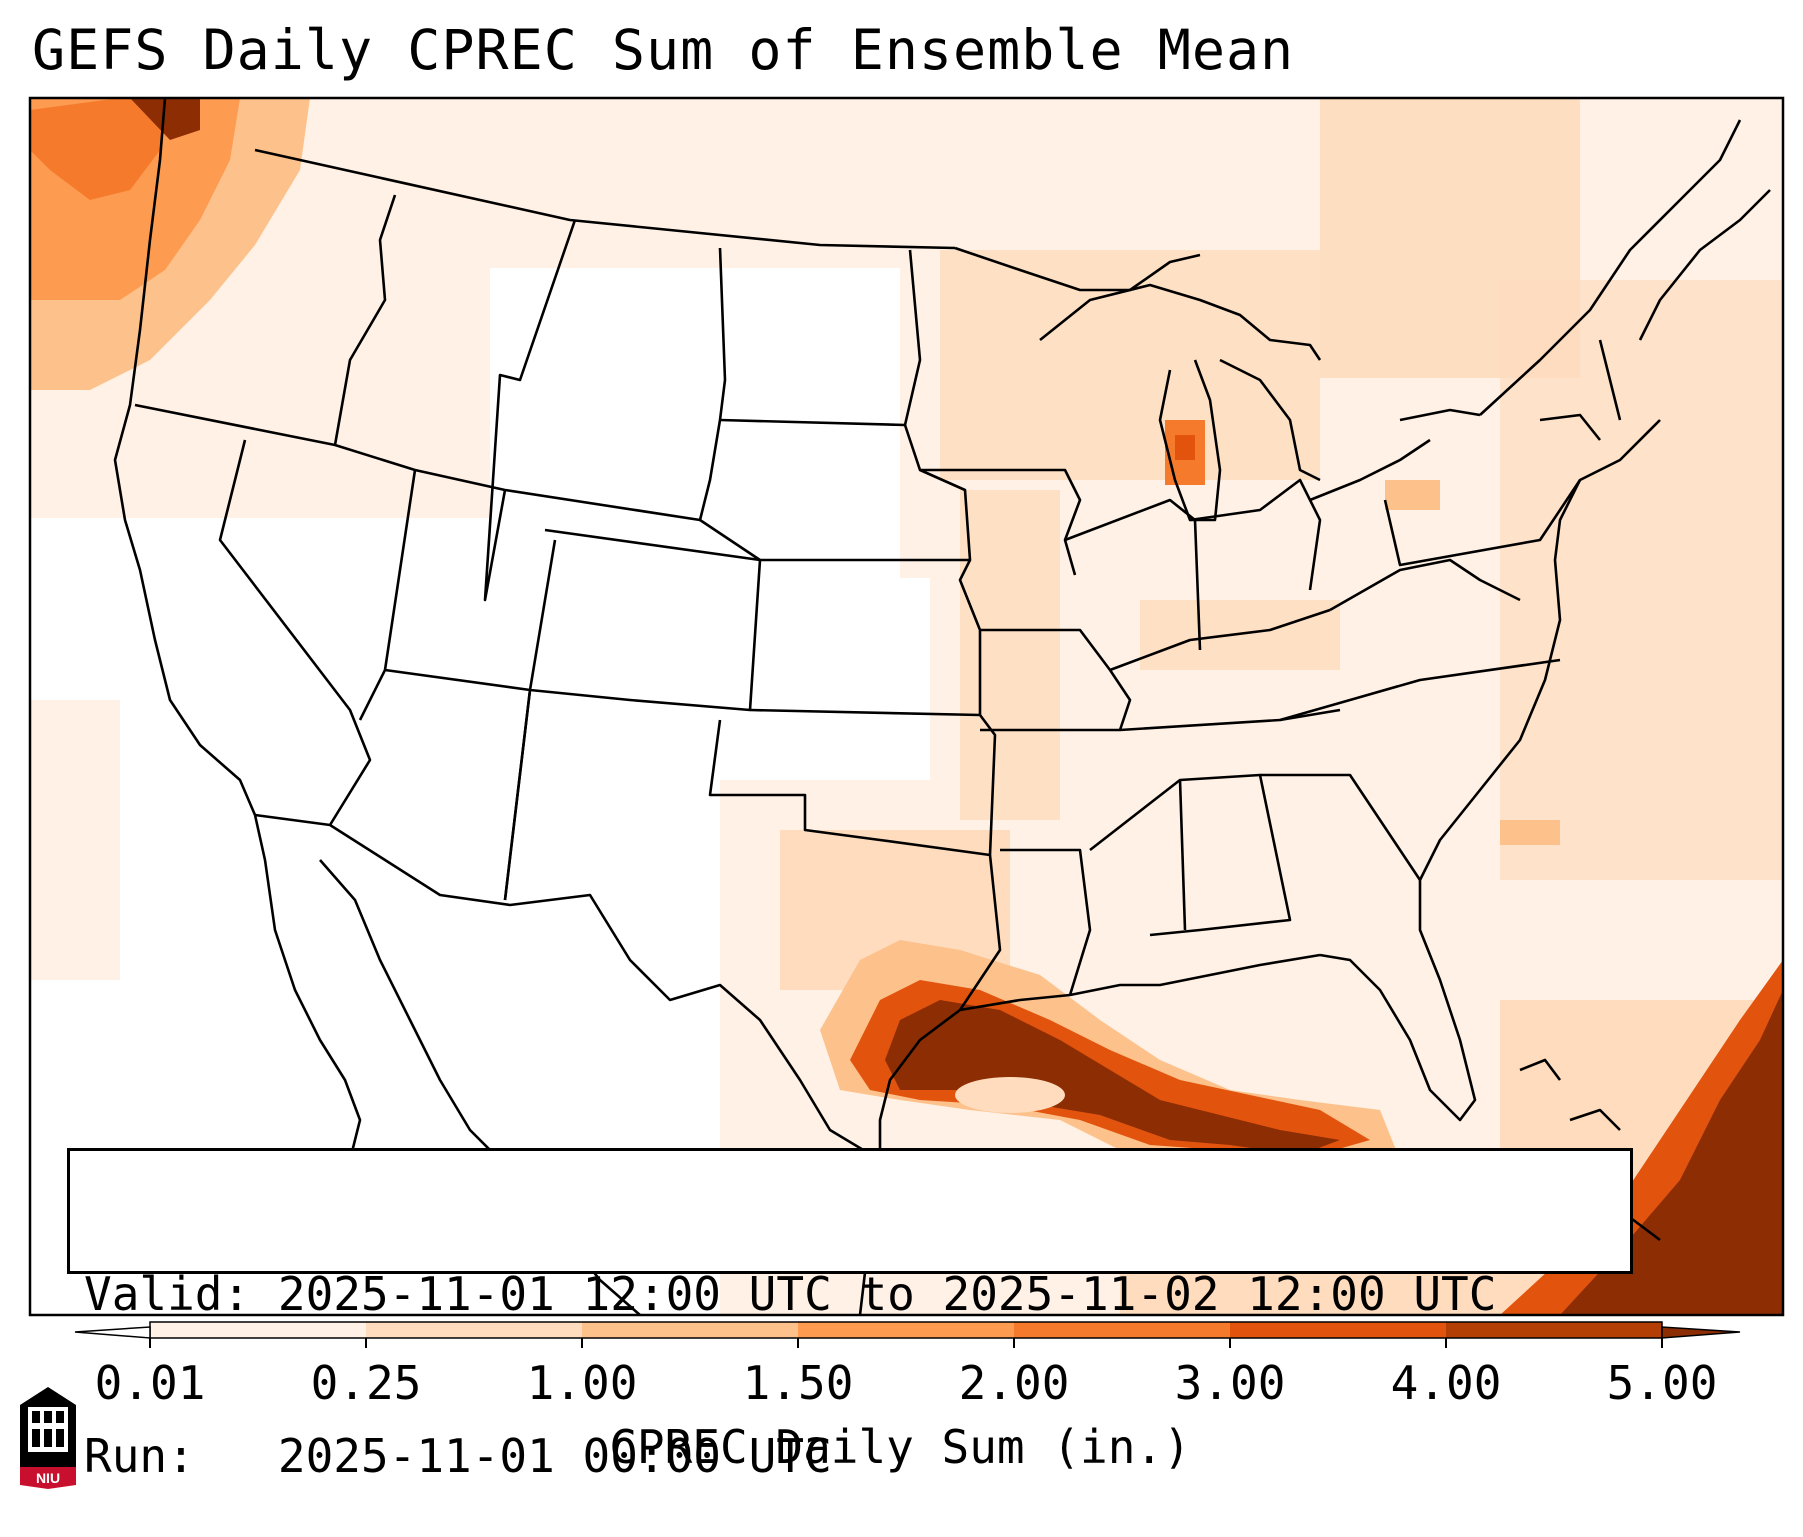 This screenshot has height=1537, width=1803. Describe the element at coordinates (112, 1332) in the screenshot. I see `colorbar-under-arrow` at that location.